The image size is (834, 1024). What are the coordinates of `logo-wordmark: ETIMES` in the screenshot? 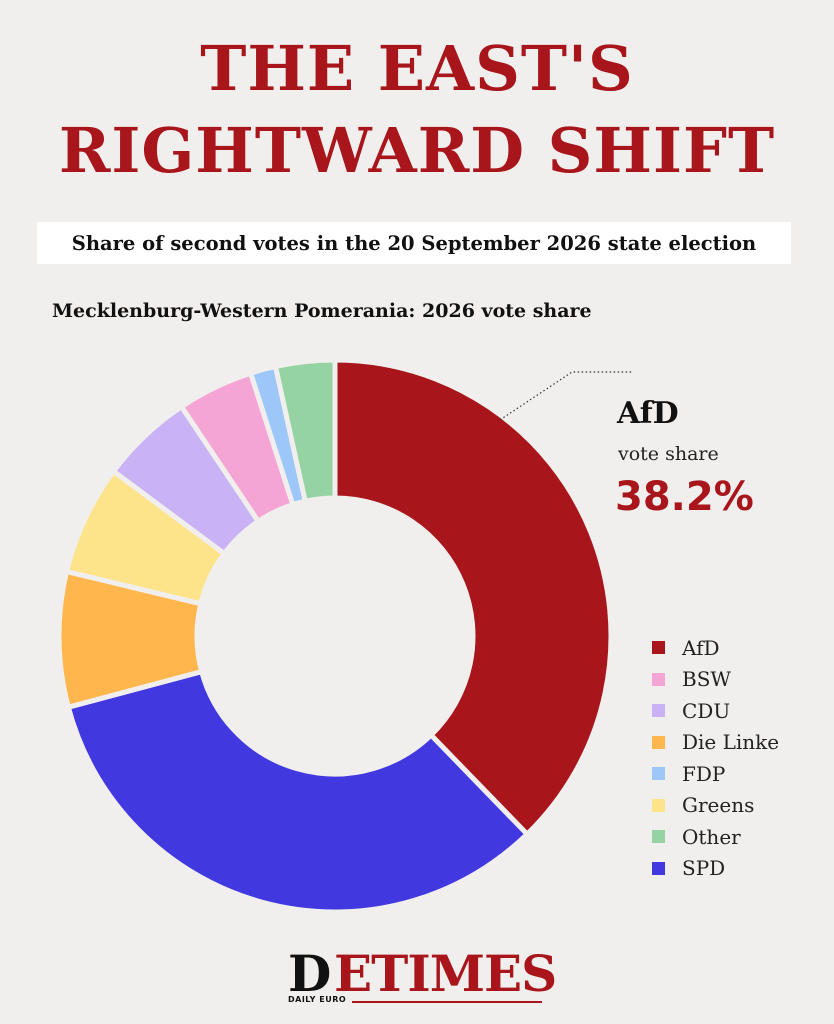 It's located at (445, 973).